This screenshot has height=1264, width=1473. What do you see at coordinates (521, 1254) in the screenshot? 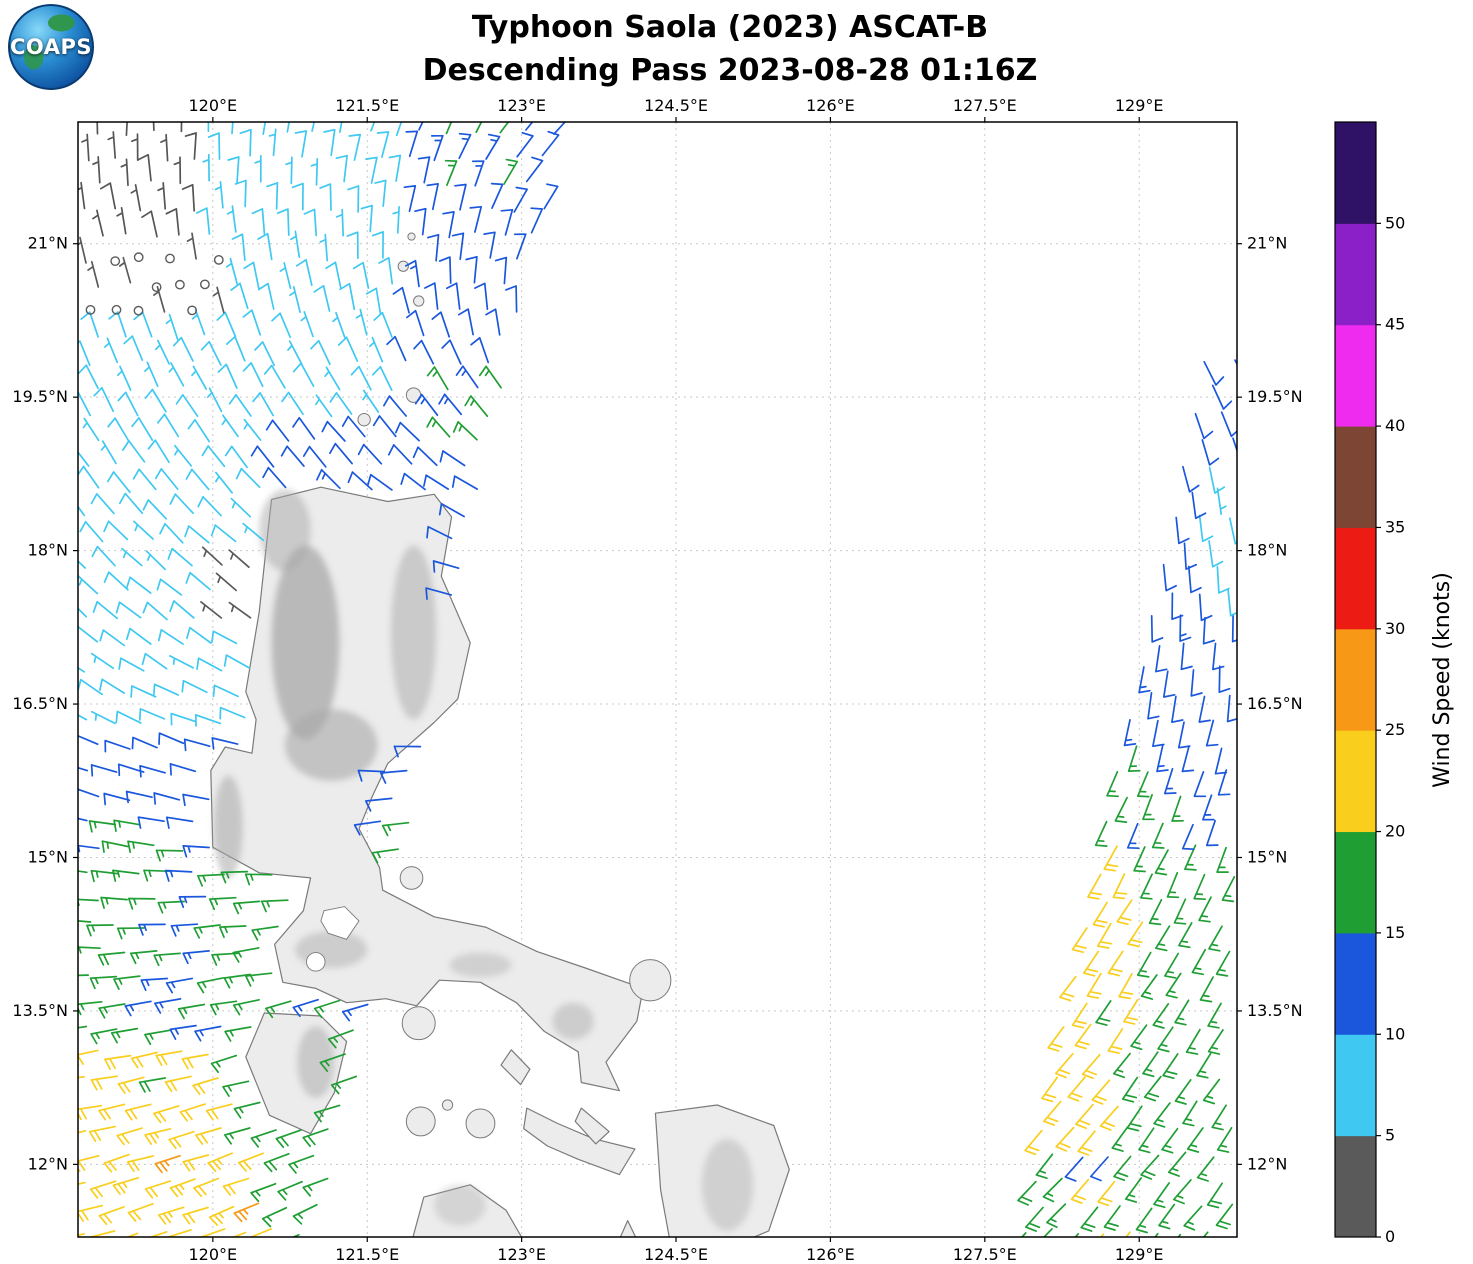
I see `x-tick-label-bottom: 123°E` at bounding box center [521, 1254].